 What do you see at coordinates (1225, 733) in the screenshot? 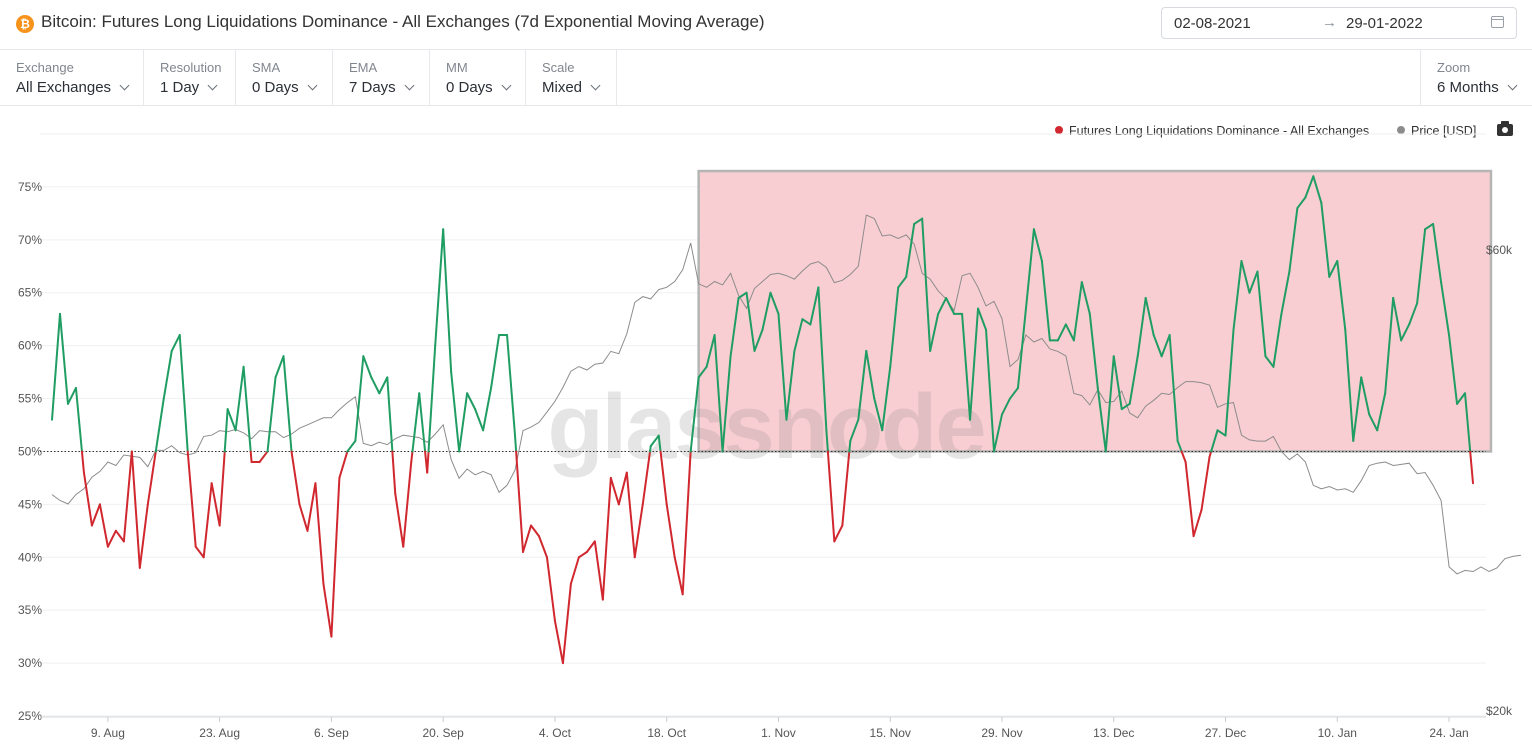
I see `x-tick-label: 27. Dec` at bounding box center [1225, 733].